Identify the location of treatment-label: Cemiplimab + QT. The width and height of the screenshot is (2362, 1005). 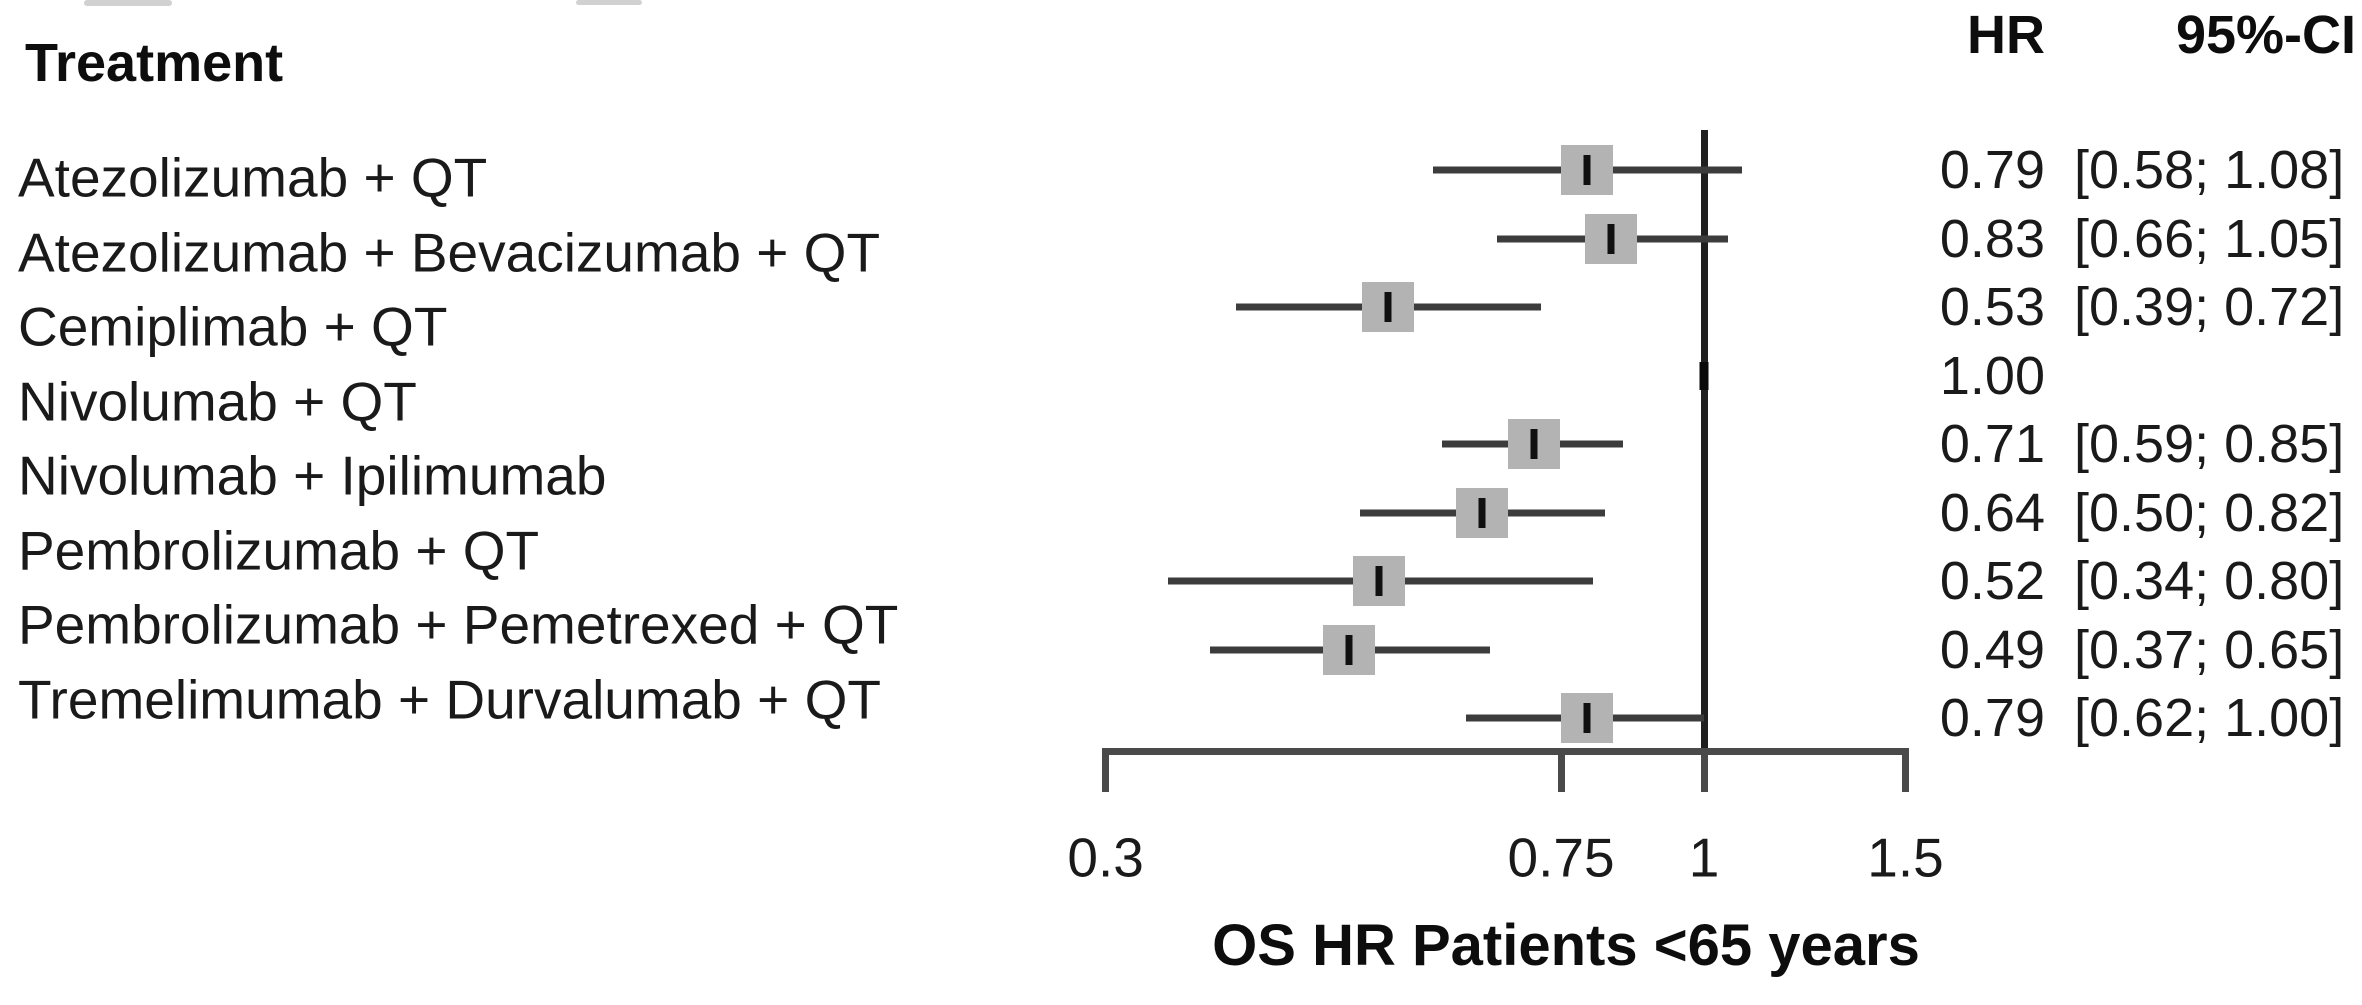
(233, 326).